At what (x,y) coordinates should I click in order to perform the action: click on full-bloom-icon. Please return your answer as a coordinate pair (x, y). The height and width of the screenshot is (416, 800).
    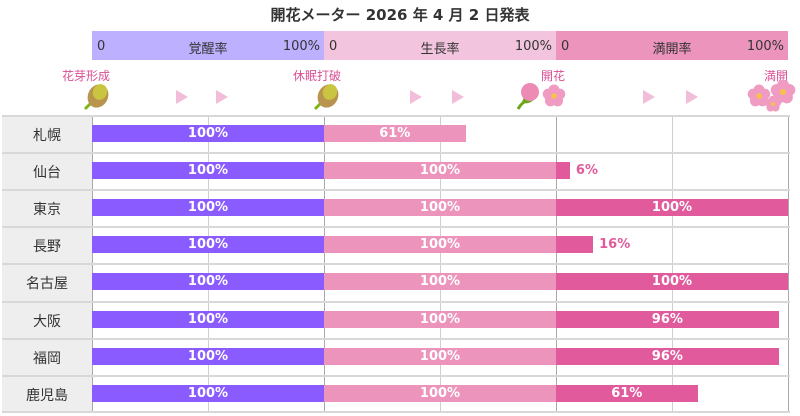
    Looking at the image, I should click on (771, 96).